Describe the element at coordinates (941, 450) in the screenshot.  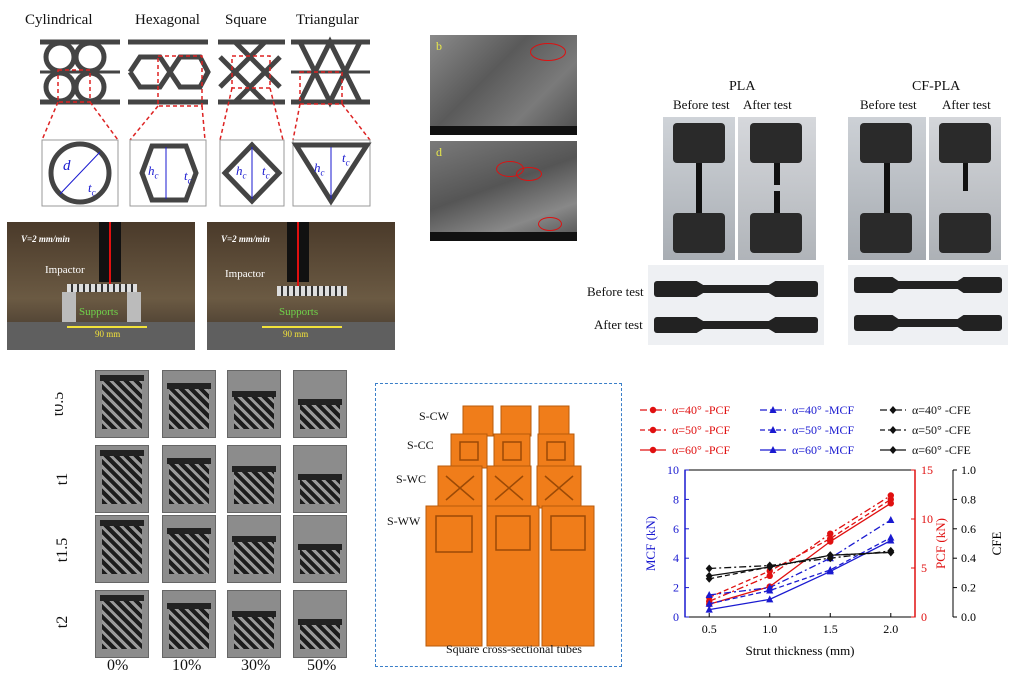
I see `legend-label-8: α=60° -CFE` at that location.